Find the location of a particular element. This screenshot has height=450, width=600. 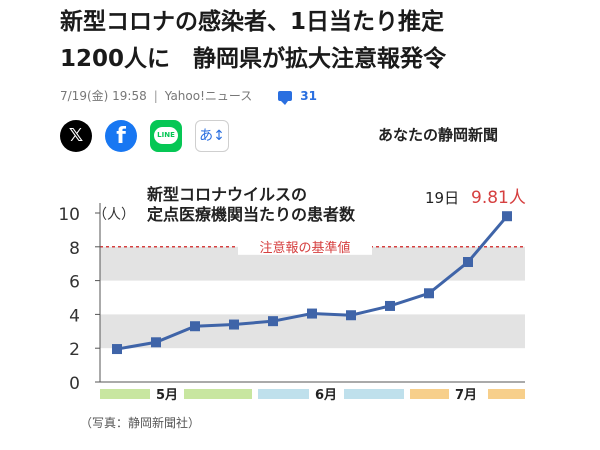

comment-count: 31 is located at coordinates (308, 95).